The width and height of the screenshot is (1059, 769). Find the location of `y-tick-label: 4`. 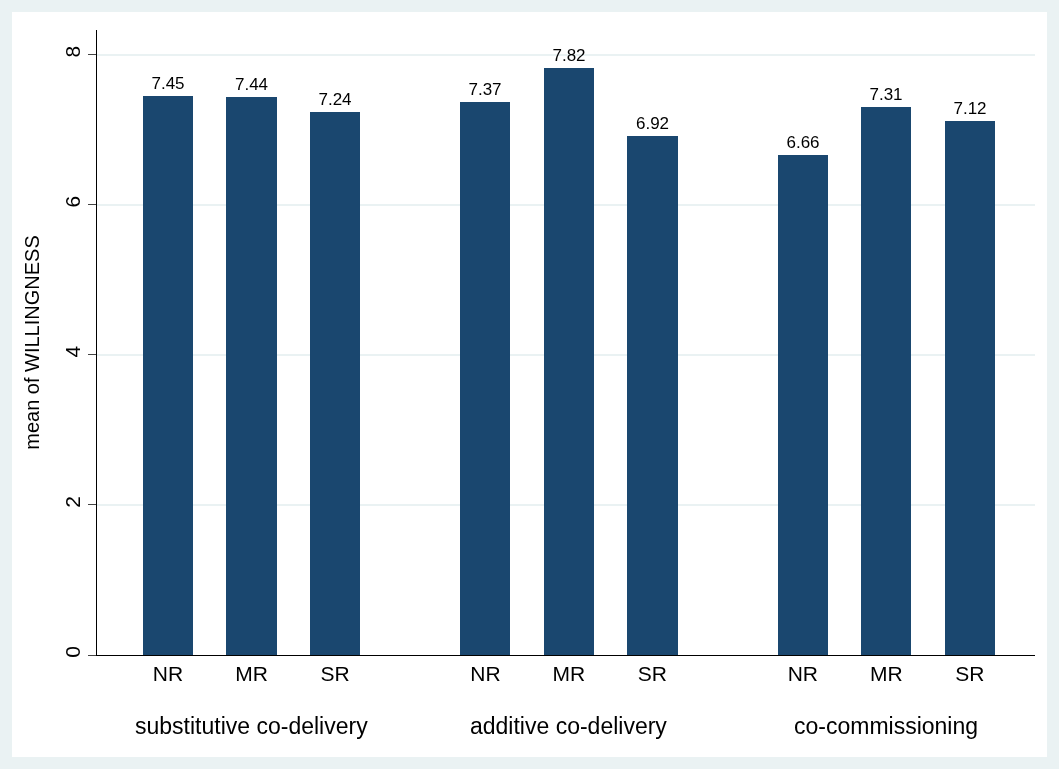

y-tick-label: 4 is located at coordinates (72, 351).